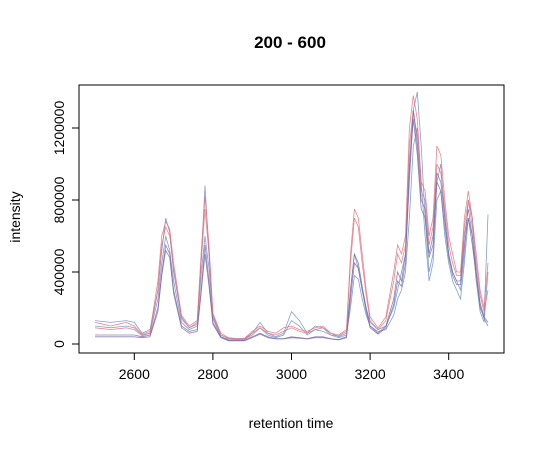  I want to click on chart-title: 200 - 600, so click(290, 42).